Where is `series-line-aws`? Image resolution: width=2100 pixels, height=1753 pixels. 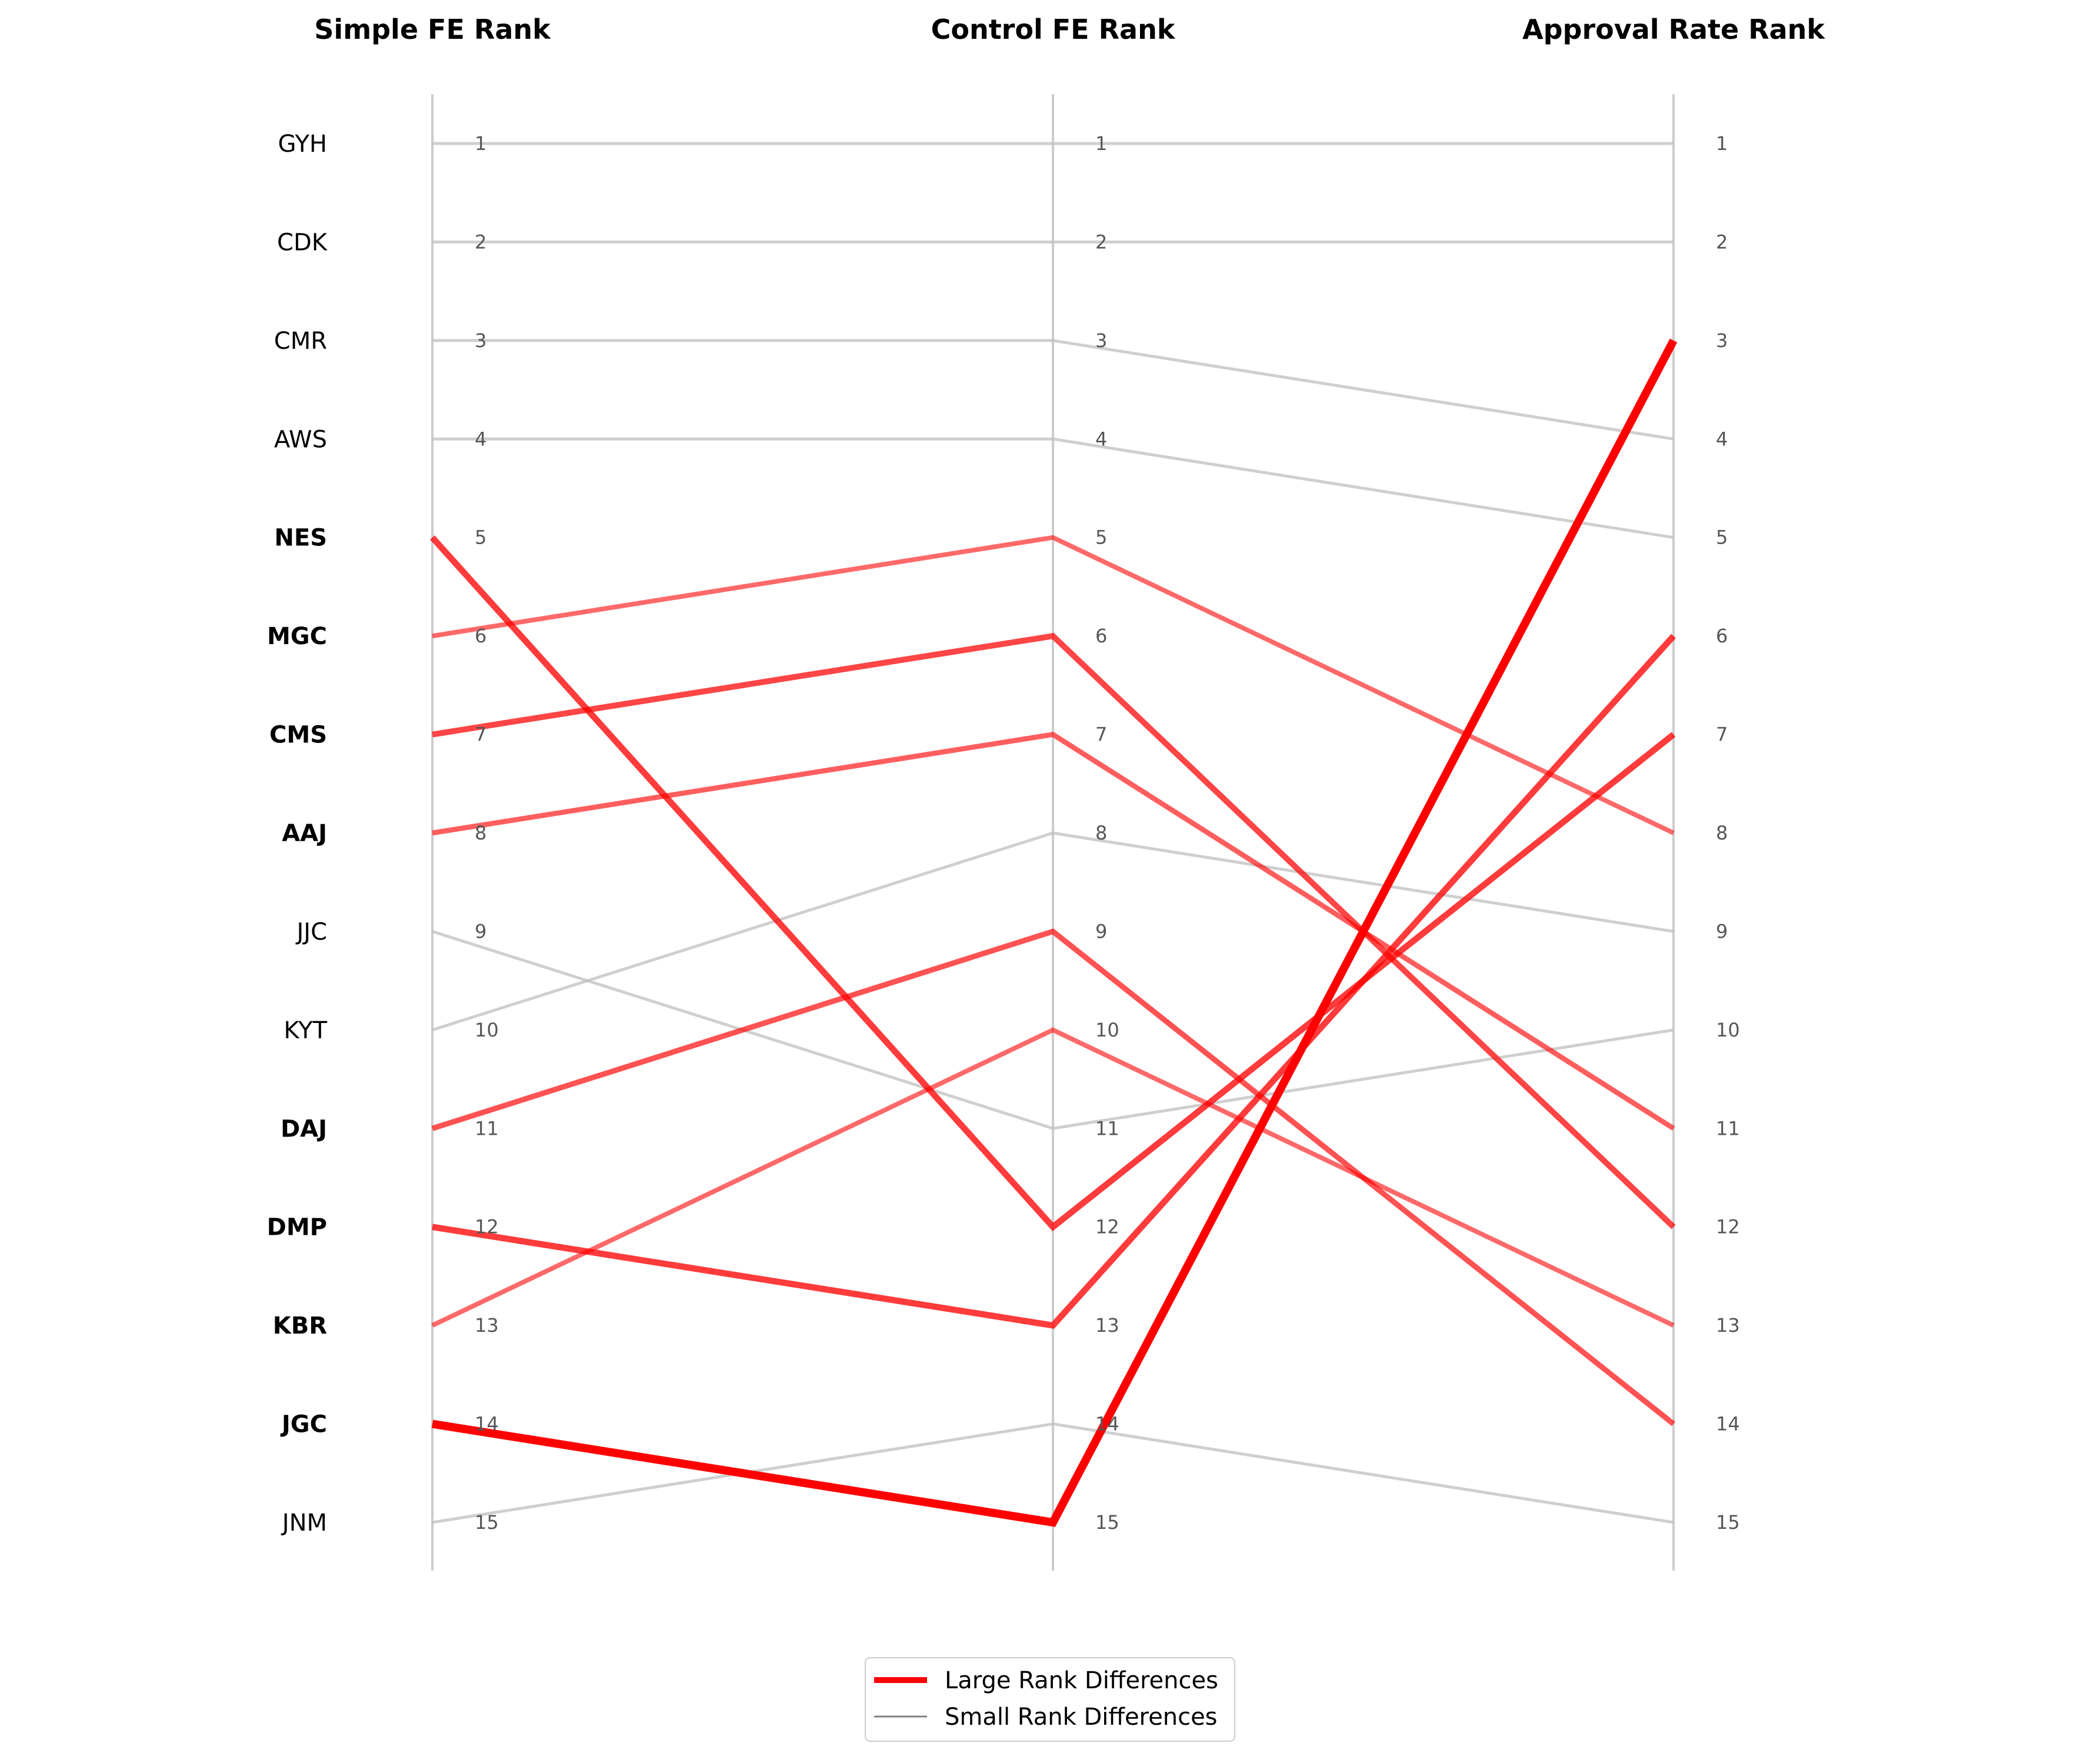 series-line-aws is located at coordinates (1053, 488).